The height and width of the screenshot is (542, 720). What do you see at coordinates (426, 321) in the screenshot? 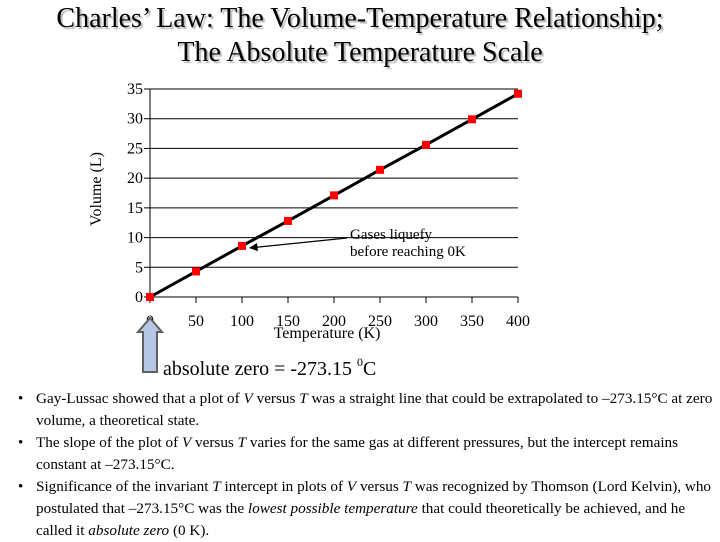
I see `x-tick-label: 300` at bounding box center [426, 321].